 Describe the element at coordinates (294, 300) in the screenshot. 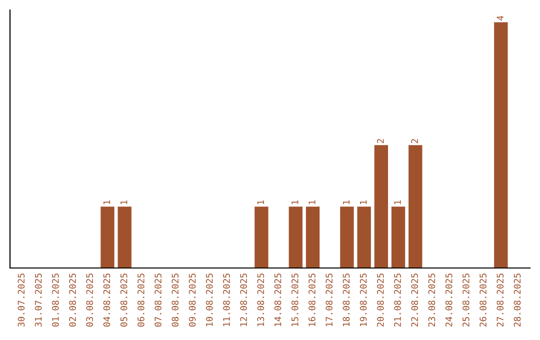

I see `x-tick-label: 15.08.2025` at that location.